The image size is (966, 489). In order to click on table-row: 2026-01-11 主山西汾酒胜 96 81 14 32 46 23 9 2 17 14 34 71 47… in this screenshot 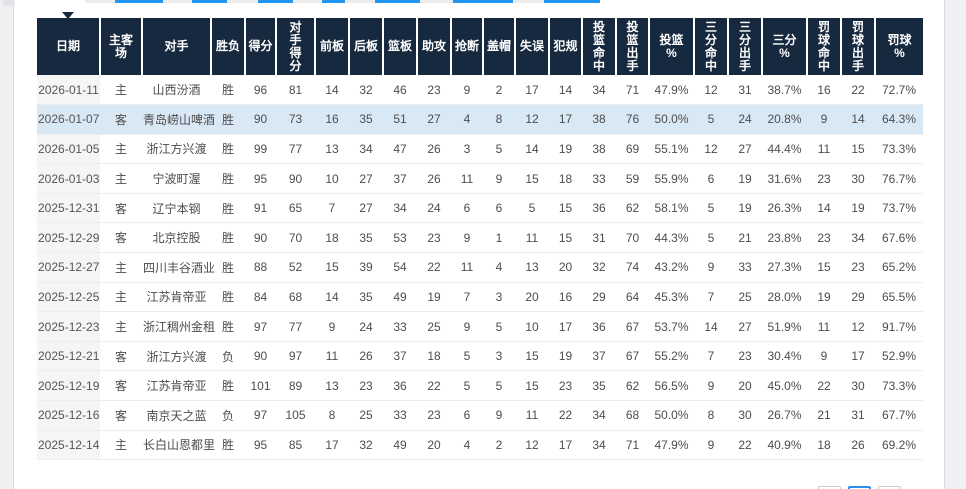, I will do `click(480, 90)`.